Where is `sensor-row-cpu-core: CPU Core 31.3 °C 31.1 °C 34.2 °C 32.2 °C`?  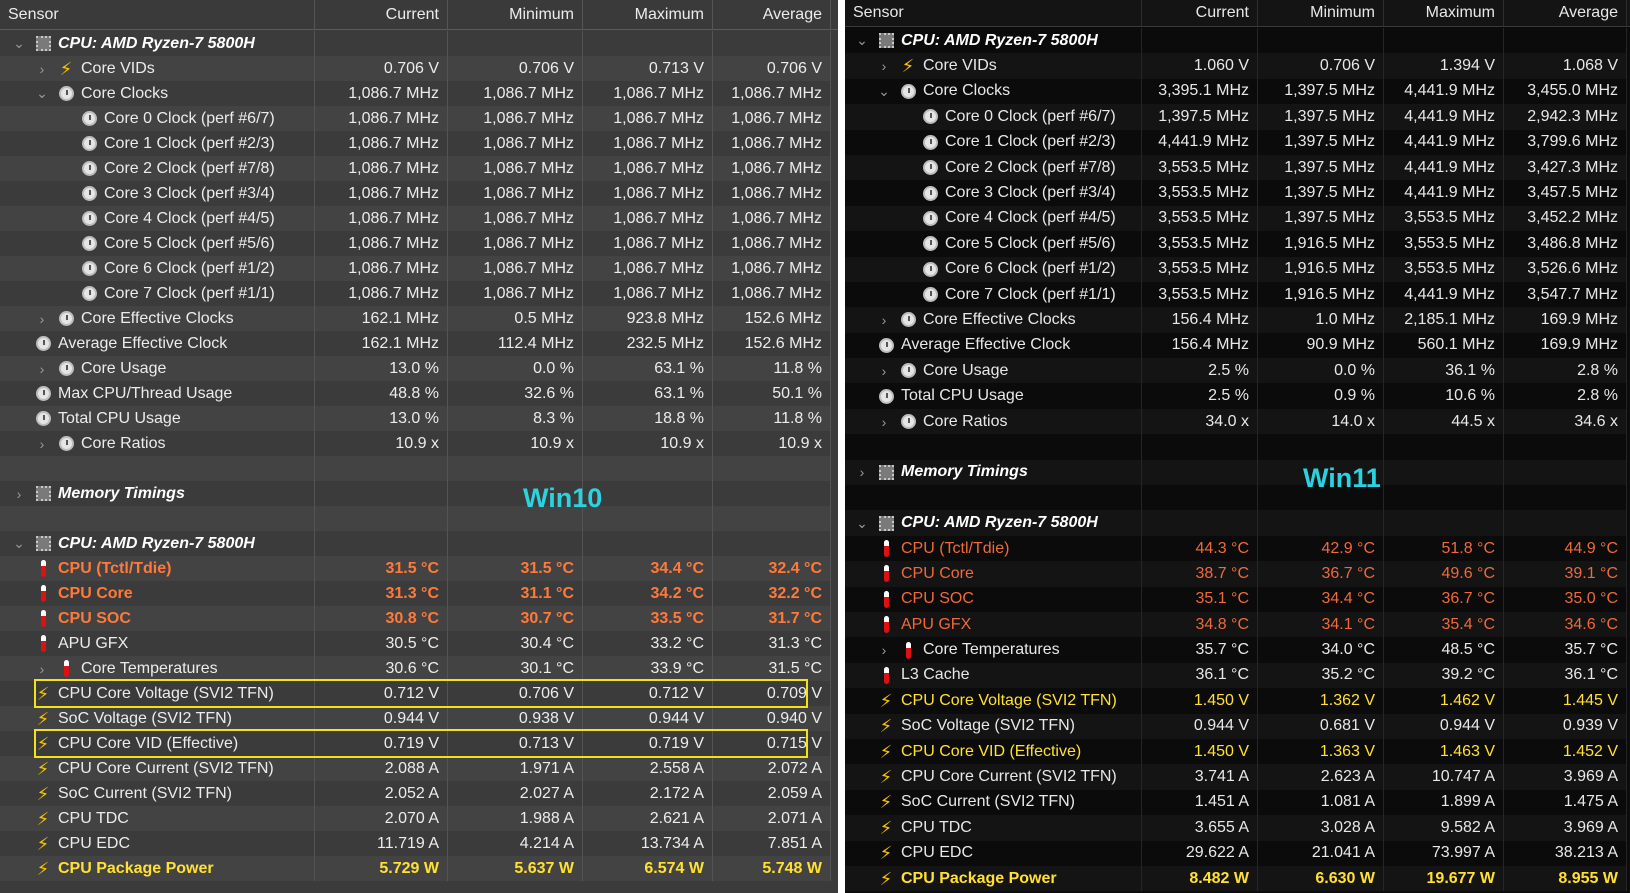 sensor-row-cpu-core: CPU Core 31.3 °C 31.1 °C 34.2 °C 32.2 °C is located at coordinates (419, 593).